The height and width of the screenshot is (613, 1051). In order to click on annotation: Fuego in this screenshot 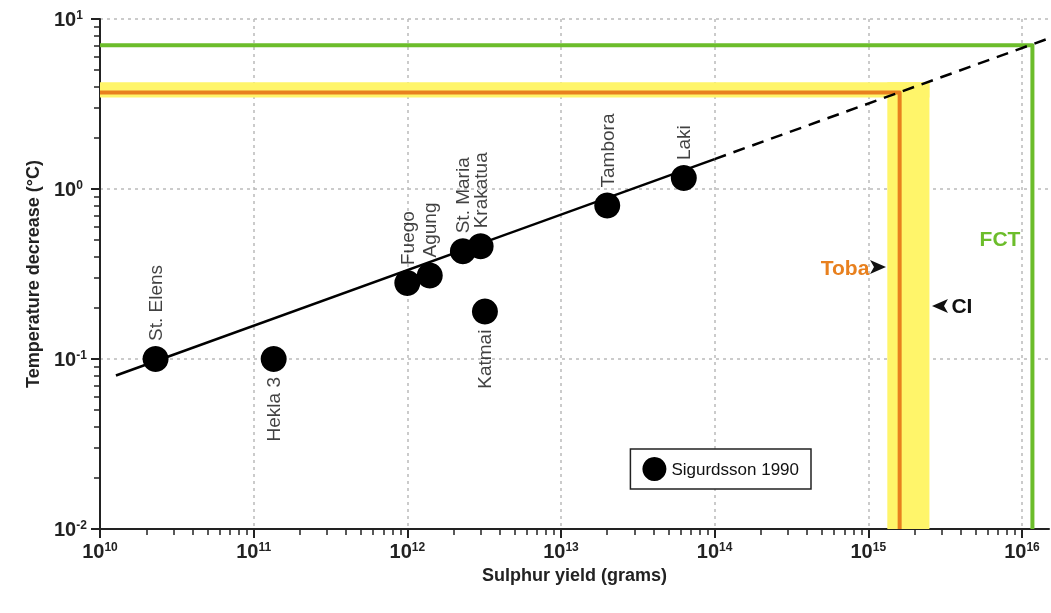, I will do `click(407, 238)`.